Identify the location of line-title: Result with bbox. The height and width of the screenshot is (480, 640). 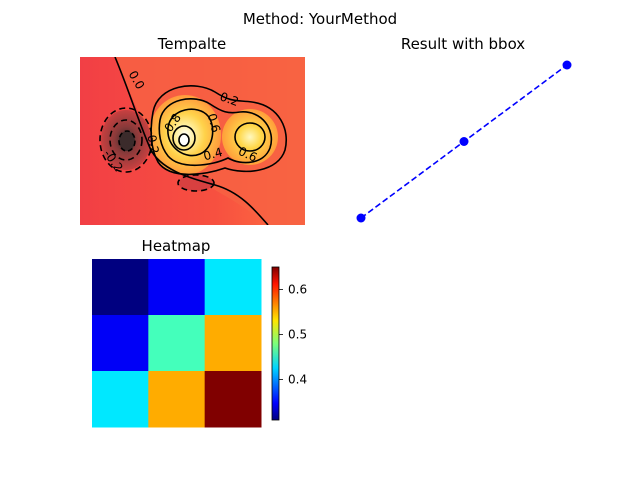
(463, 44).